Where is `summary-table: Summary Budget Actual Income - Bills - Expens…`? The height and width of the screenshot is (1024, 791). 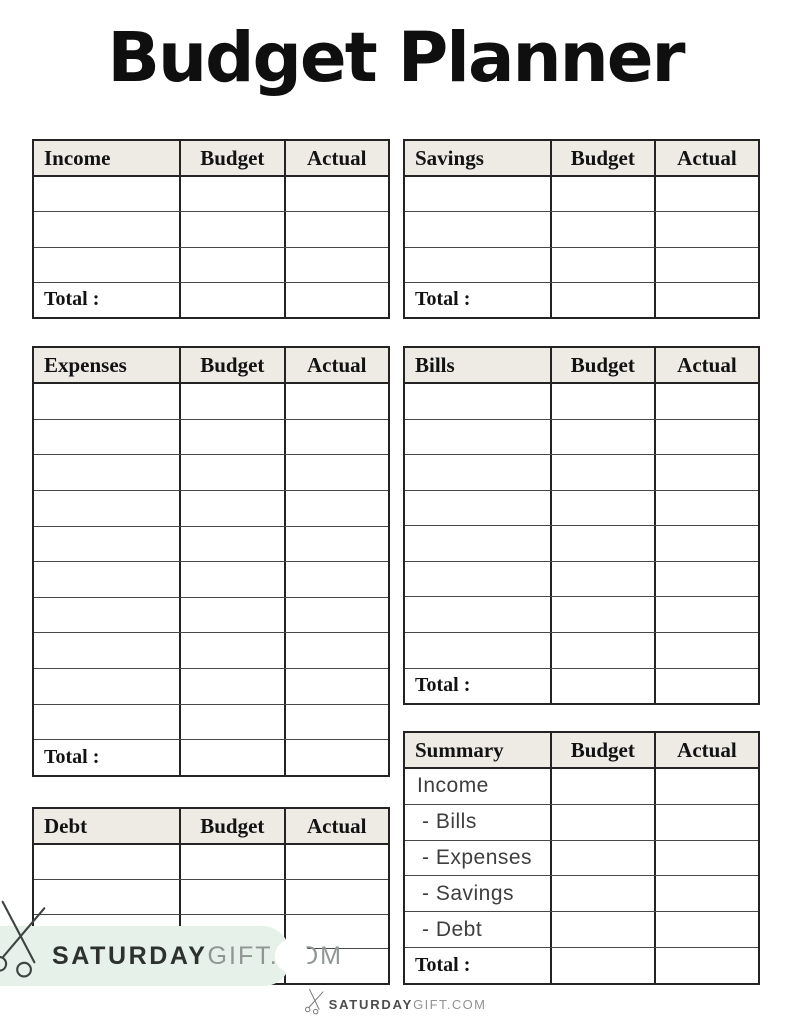 summary-table: Summary Budget Actual Income - Bills - Expens… is located at coordinates (581, 858).